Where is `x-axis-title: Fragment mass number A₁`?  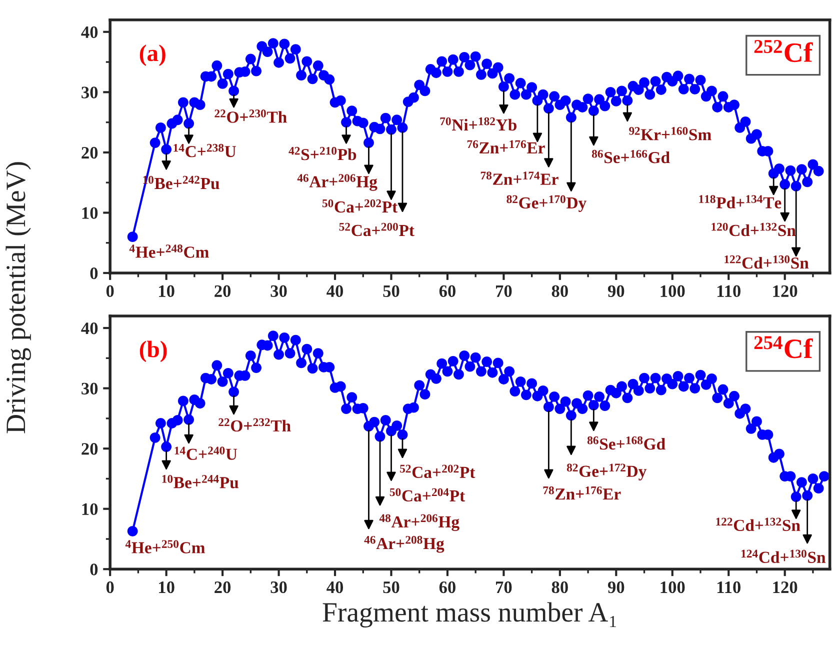 x-axis-title: Fragment mass number A₁ is located at coordinates (469, 615).